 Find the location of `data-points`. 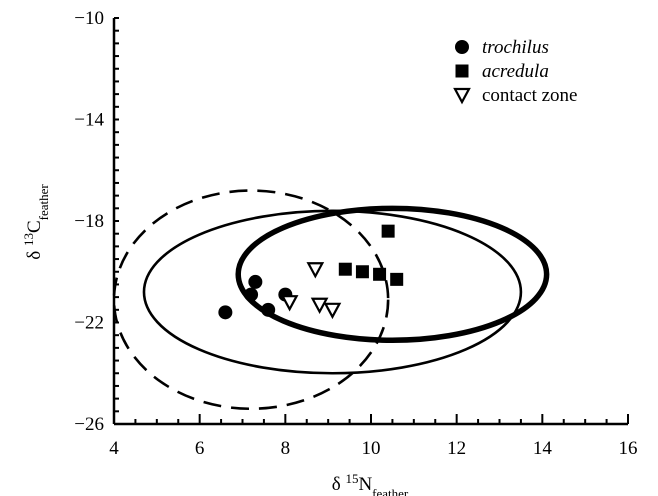

data-points is located at coordinates (311, 272).